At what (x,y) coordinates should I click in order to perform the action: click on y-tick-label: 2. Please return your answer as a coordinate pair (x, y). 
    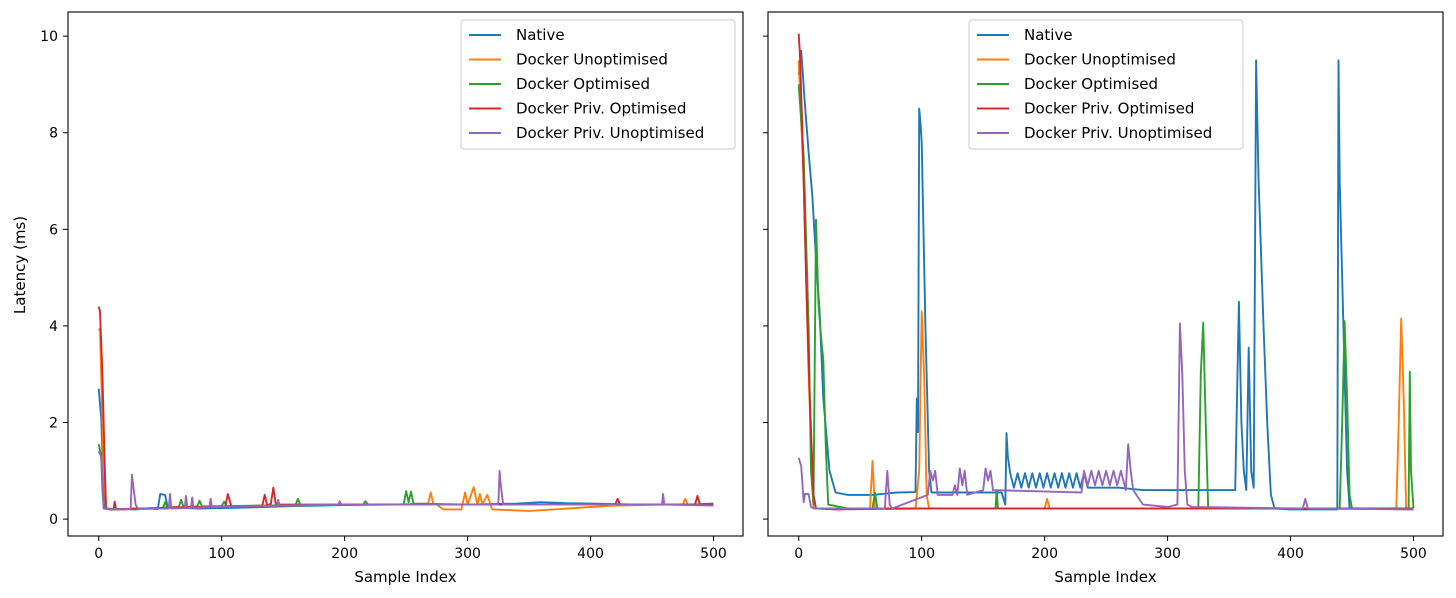
    Looking at the image, I should click on (53, 424).